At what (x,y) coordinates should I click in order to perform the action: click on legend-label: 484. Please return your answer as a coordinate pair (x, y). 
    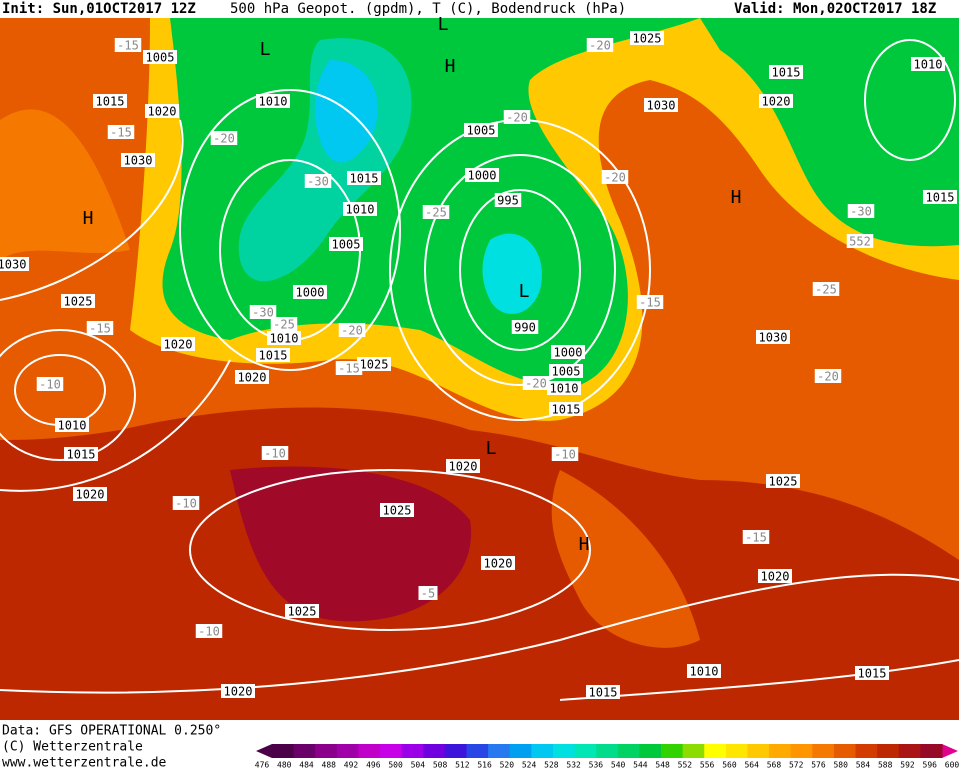
    Looking at the image, I should click on (306, 765).